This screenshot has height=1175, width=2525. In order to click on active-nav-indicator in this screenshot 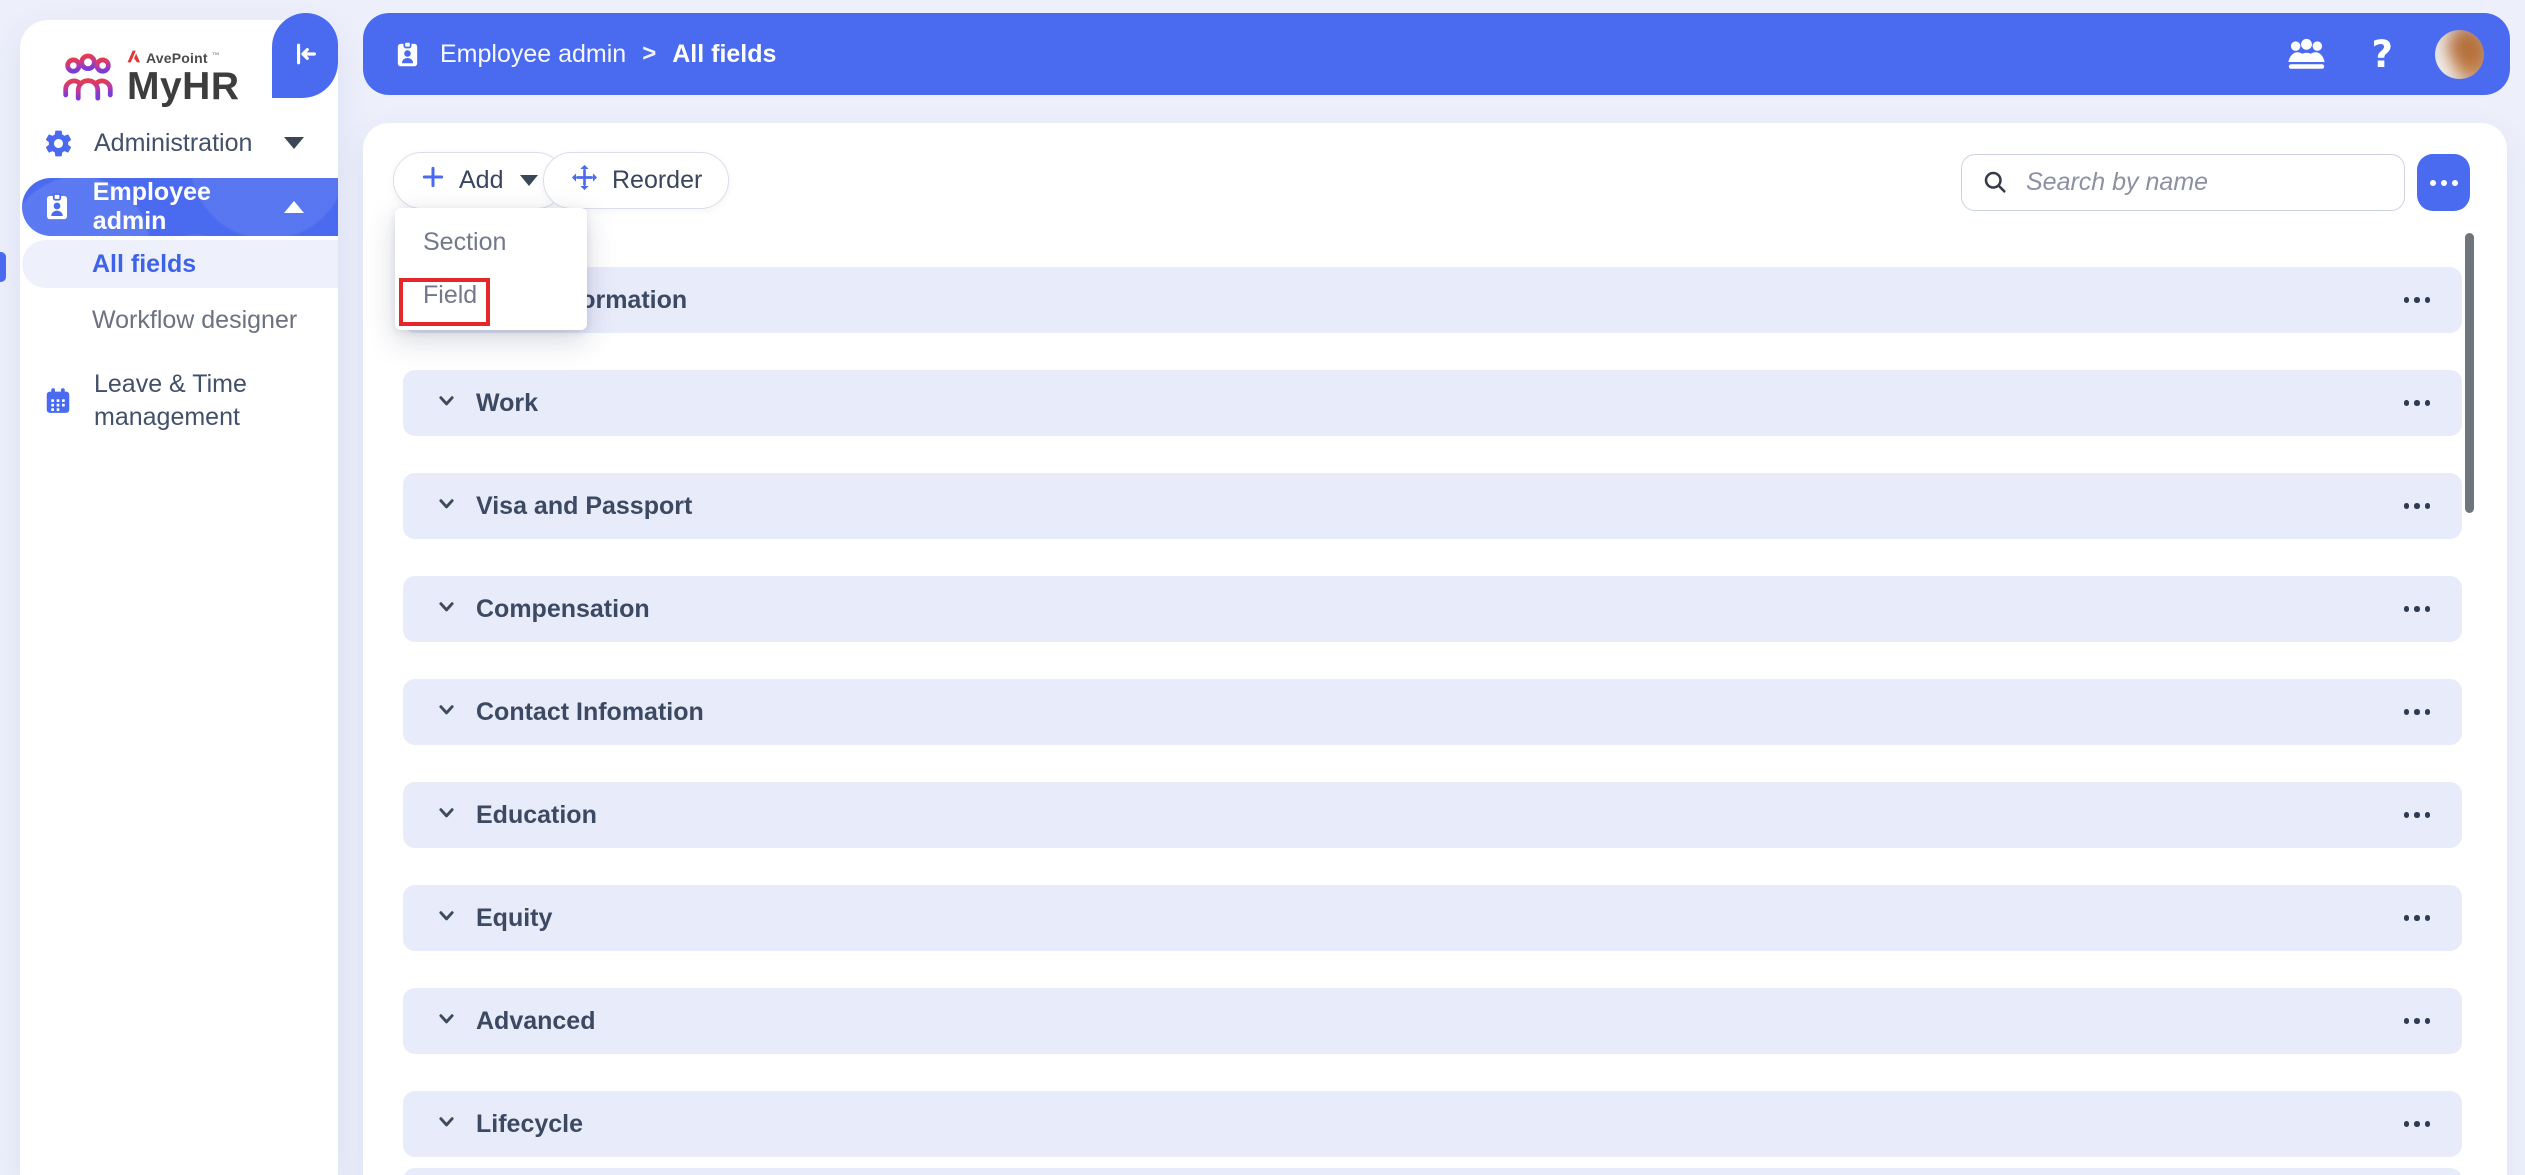, I will do `click(3, 267)`.